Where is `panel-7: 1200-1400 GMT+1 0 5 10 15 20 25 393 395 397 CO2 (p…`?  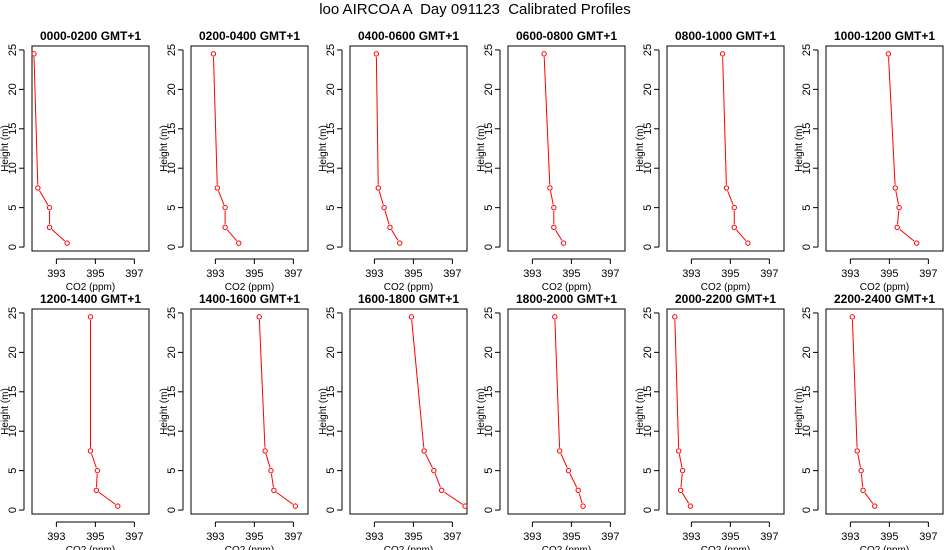
panel-7: 1200-1400 GMT+1 0 5 10 15 20 25 393 395 397 CO2 (p… is located at coordinates (75, 421).